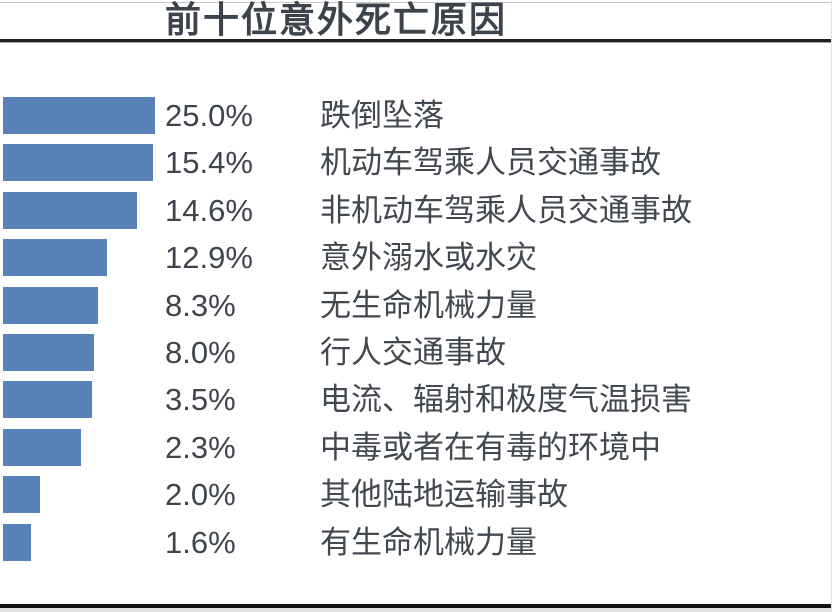  Describe the element at coordinates (209, 115) in the screenshot. I see `value-label: 25.0%` at that location.